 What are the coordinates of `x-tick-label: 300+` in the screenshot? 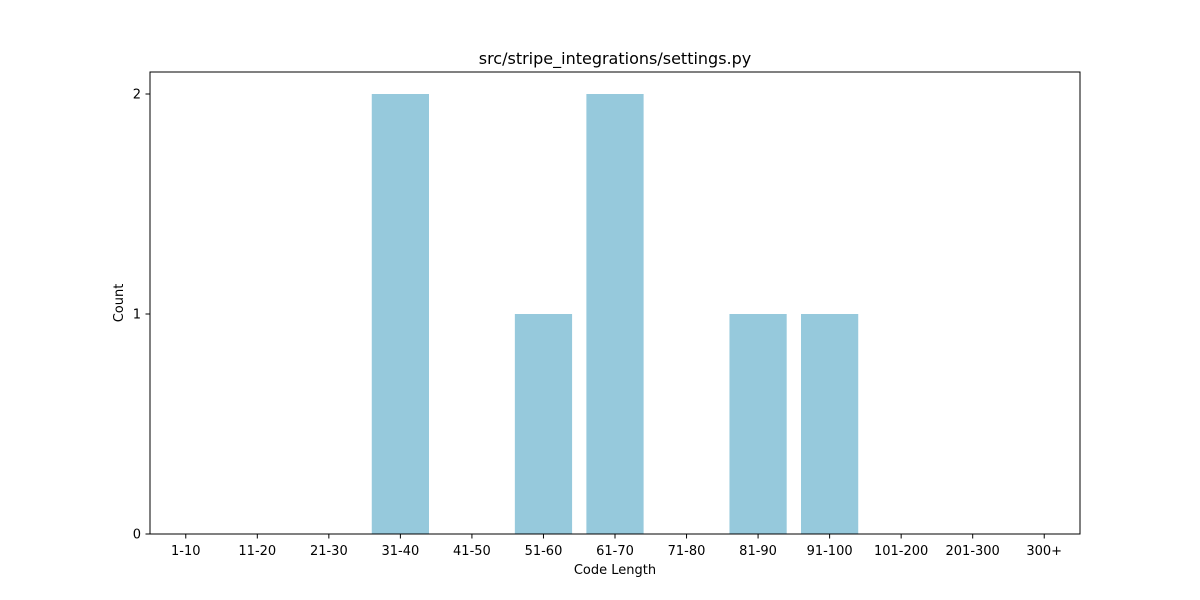 It's located at (1044, 551).